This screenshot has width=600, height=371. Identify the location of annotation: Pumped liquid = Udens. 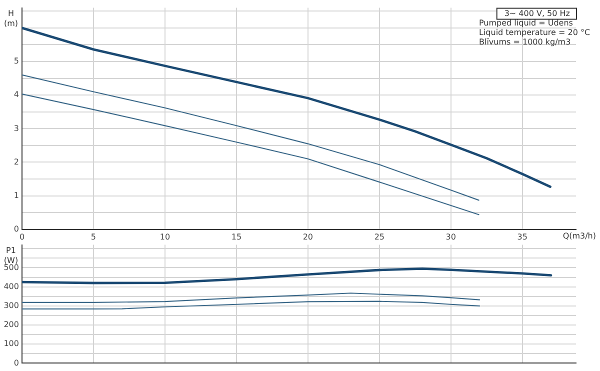
(526, 23).